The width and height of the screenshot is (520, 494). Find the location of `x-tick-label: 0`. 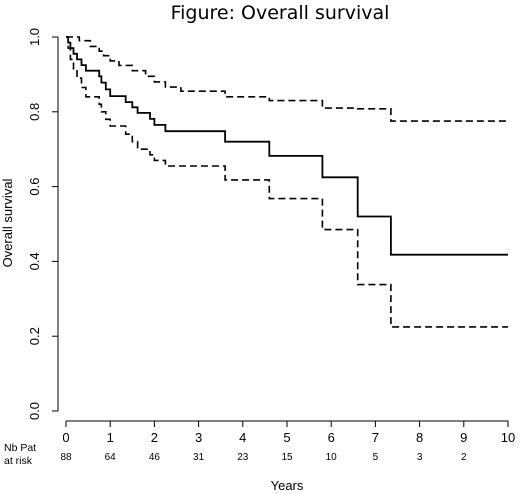

x-tick-label: 0 is located at coordinates (65, 437).